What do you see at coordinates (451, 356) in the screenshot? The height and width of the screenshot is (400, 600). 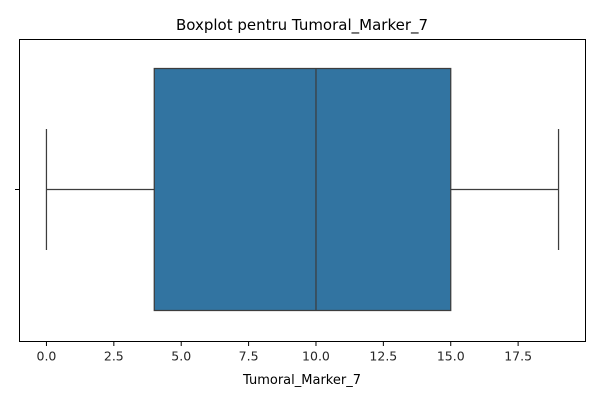 I see `x-tick-label: 15.0` at bounding box center [451, 356].